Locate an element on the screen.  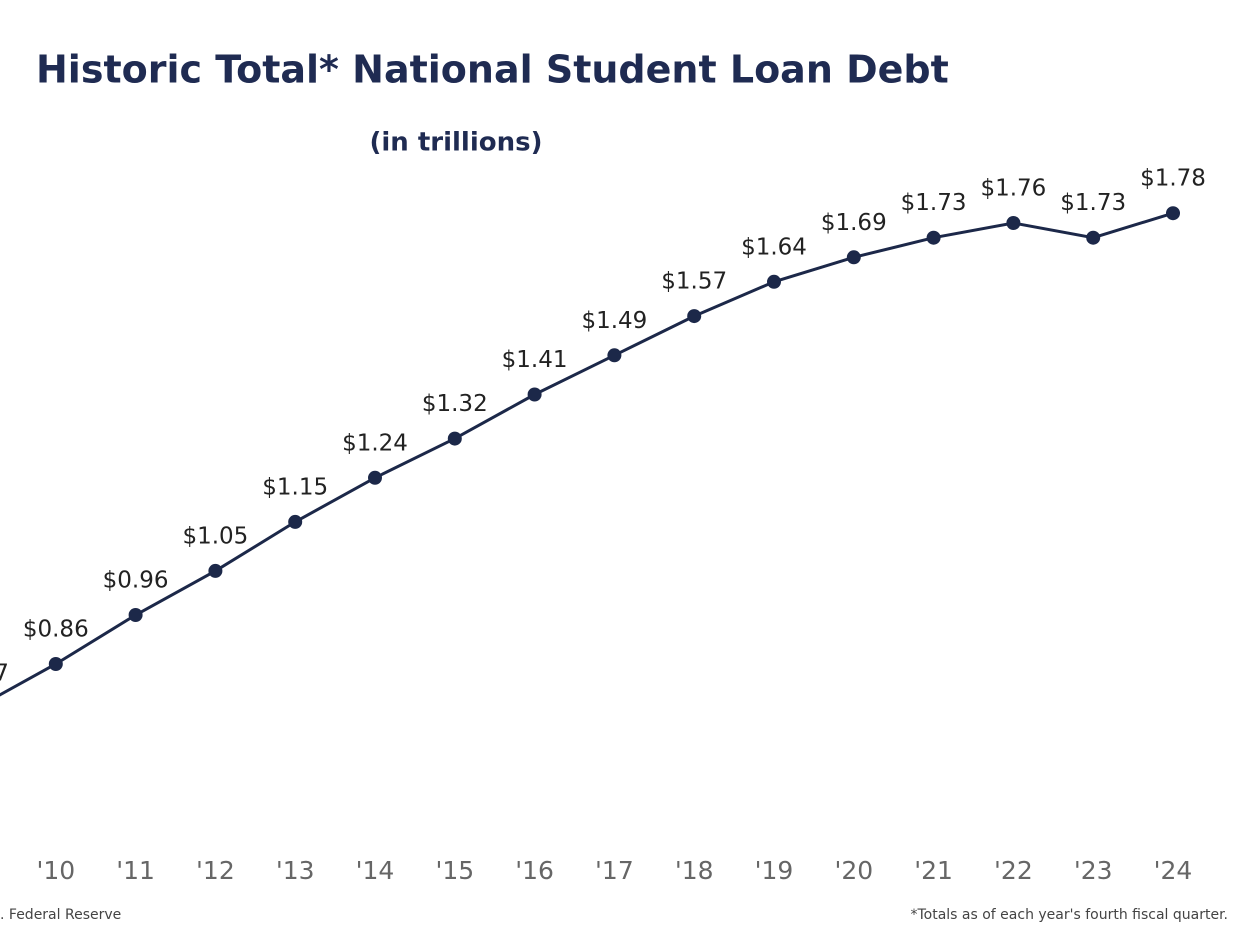
value-label: $1.32 is located at coordinates (455, 404).